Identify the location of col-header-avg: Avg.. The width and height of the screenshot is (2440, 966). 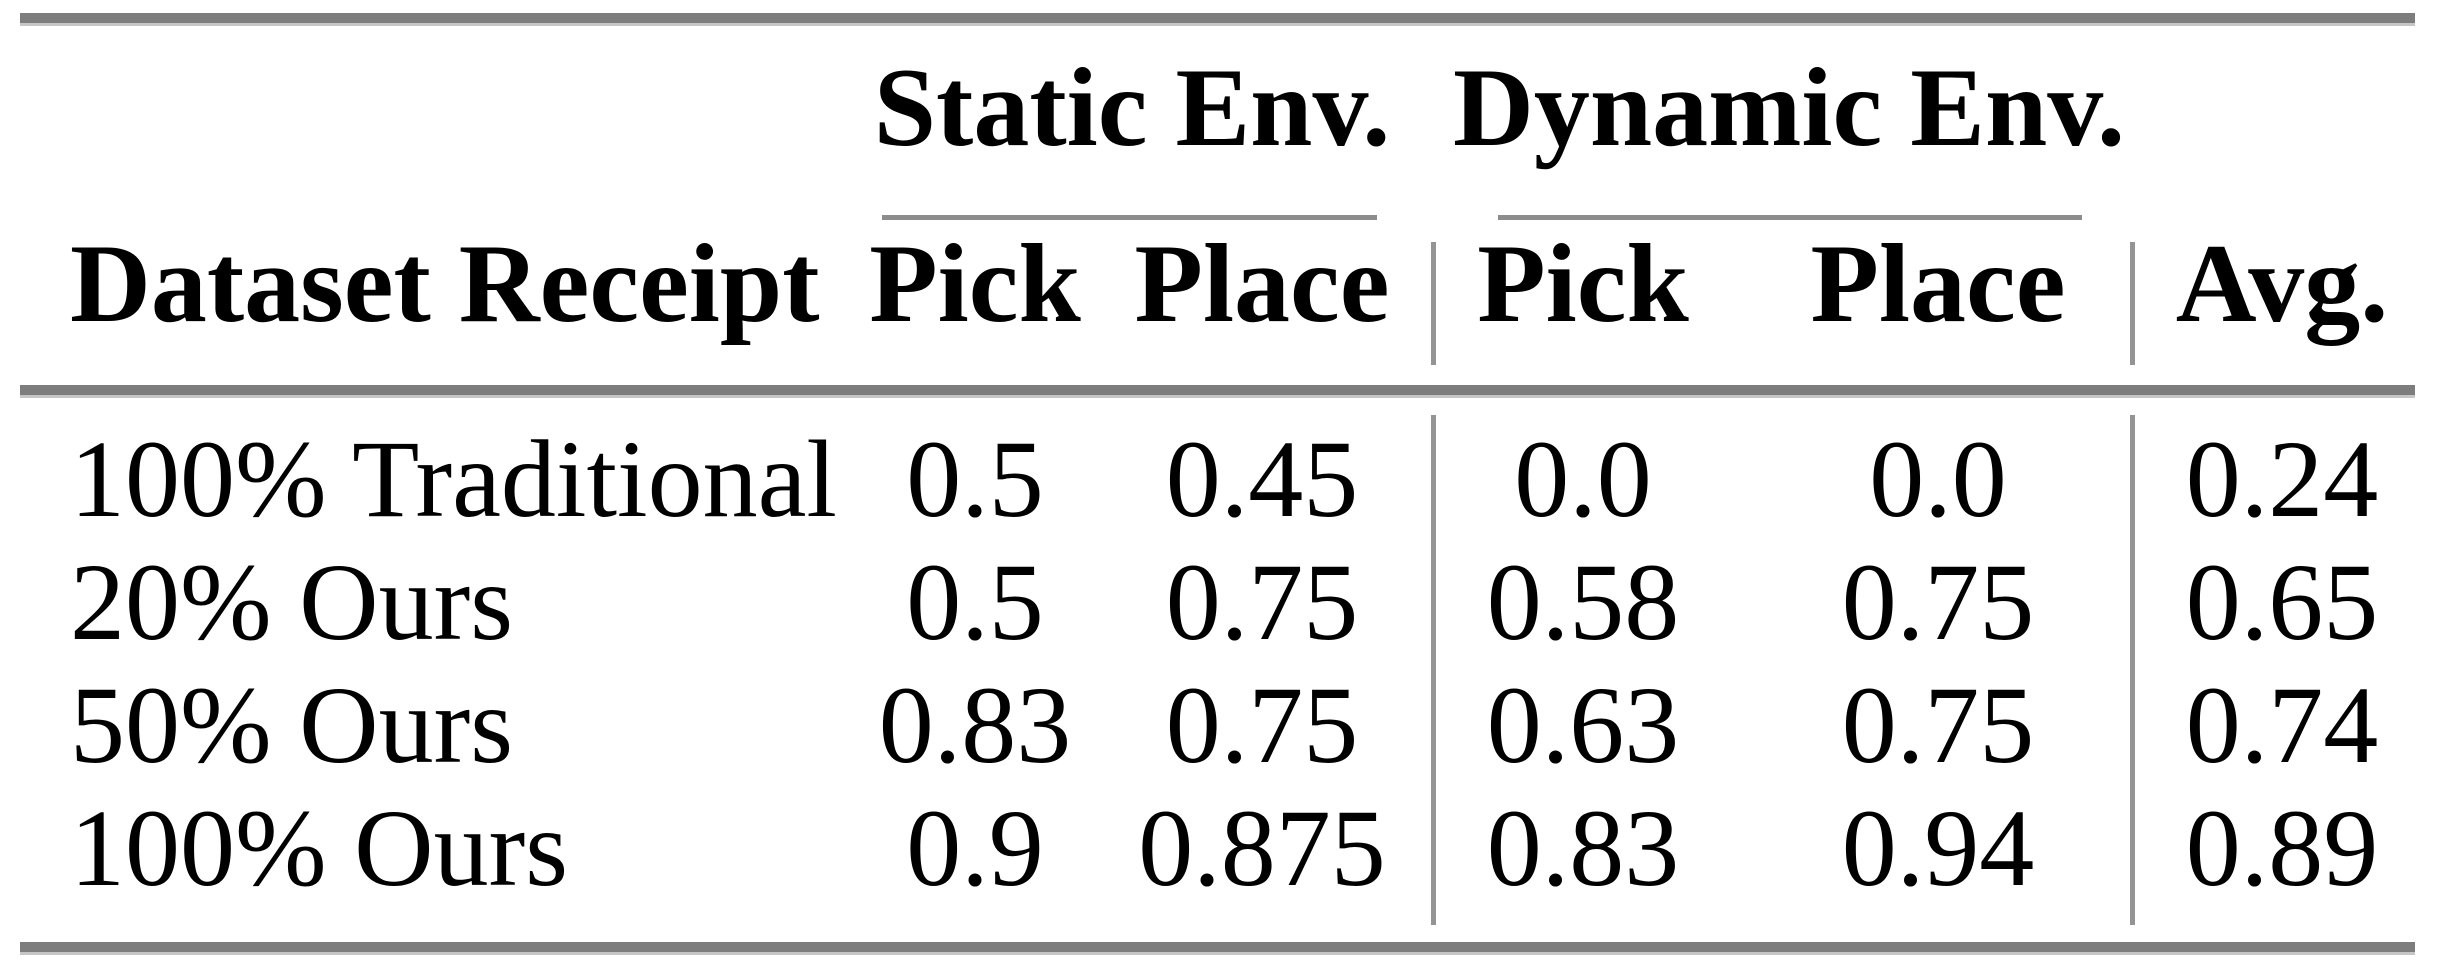
(2282, 284).